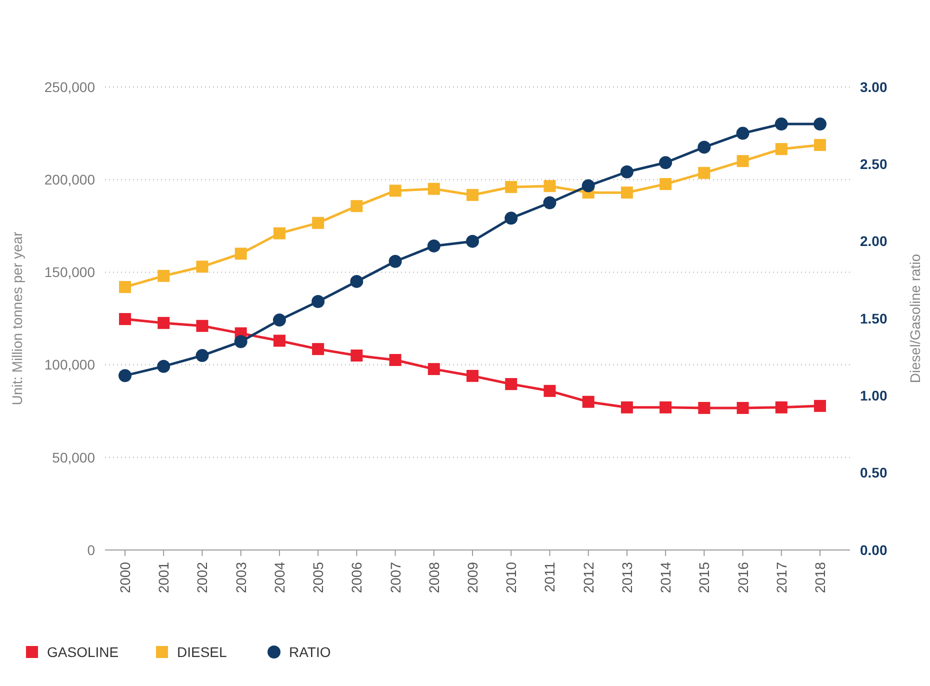  Describe the element at coordinates (125, 578) in the screenshot. I see `x-tick-label: 2000` at that location.